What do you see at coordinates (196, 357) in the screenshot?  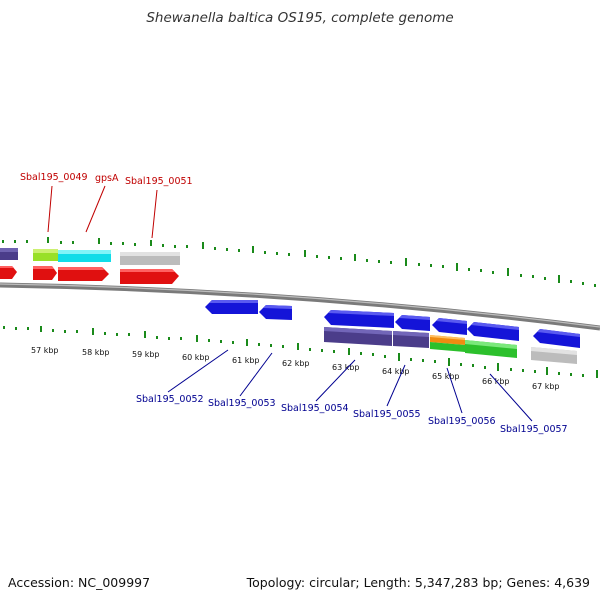 I see `kbp-label: 60 kbp` at bounding box center [196, 357].